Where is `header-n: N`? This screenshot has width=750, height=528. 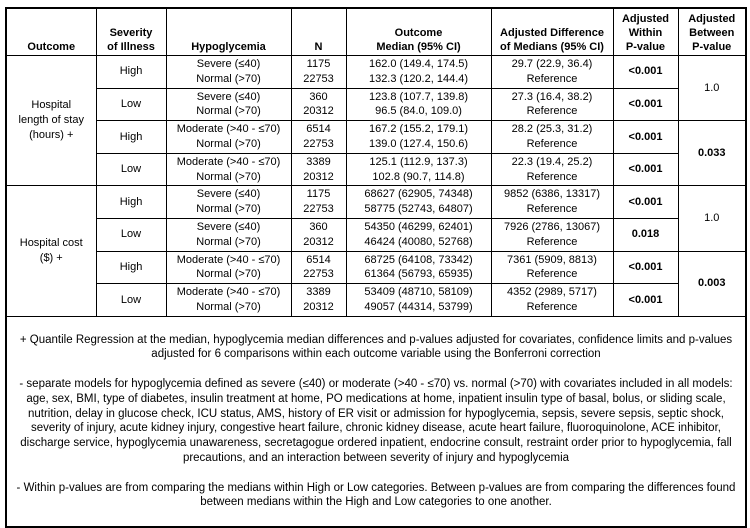
header-n: N is located at coordinates (318, 31).